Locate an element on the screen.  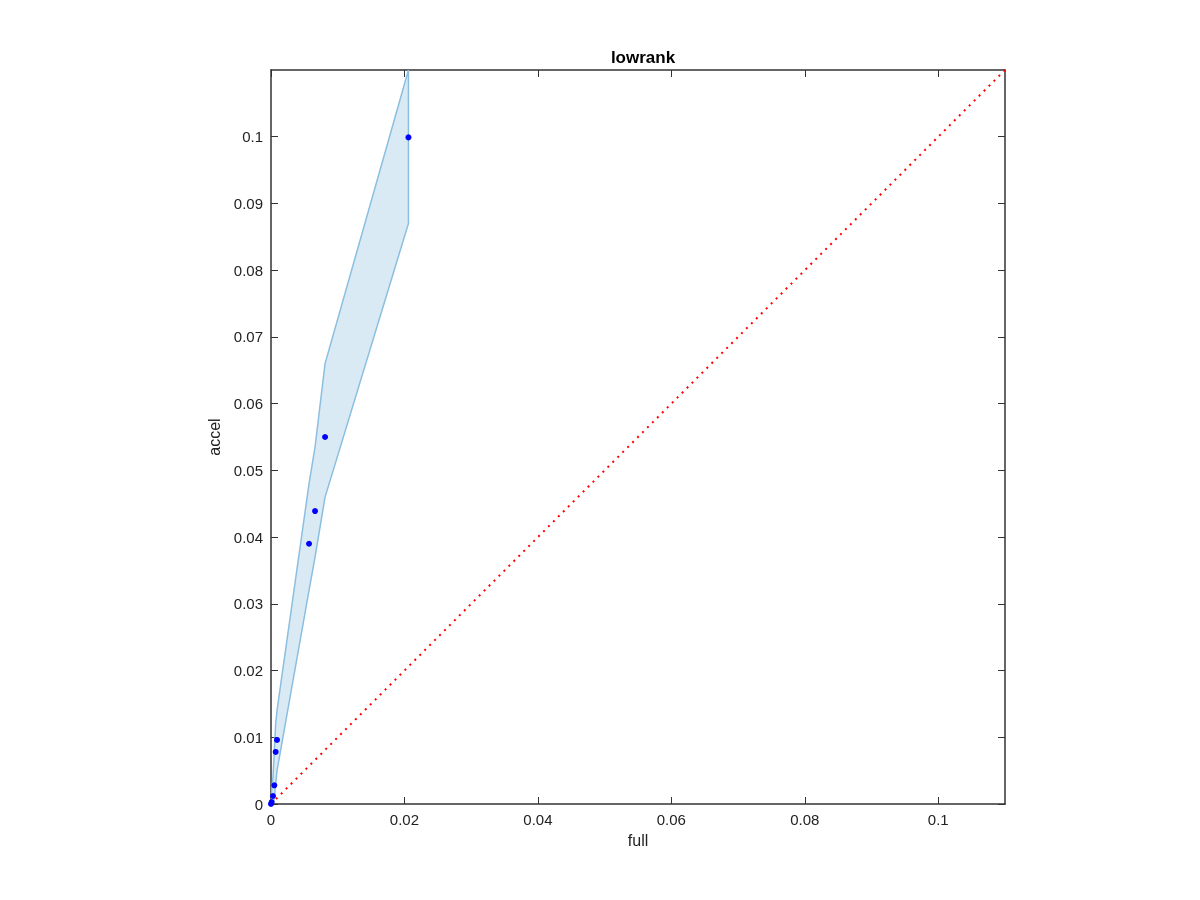
y-tick-label: 0.09 is located at coordinates (248, 203).